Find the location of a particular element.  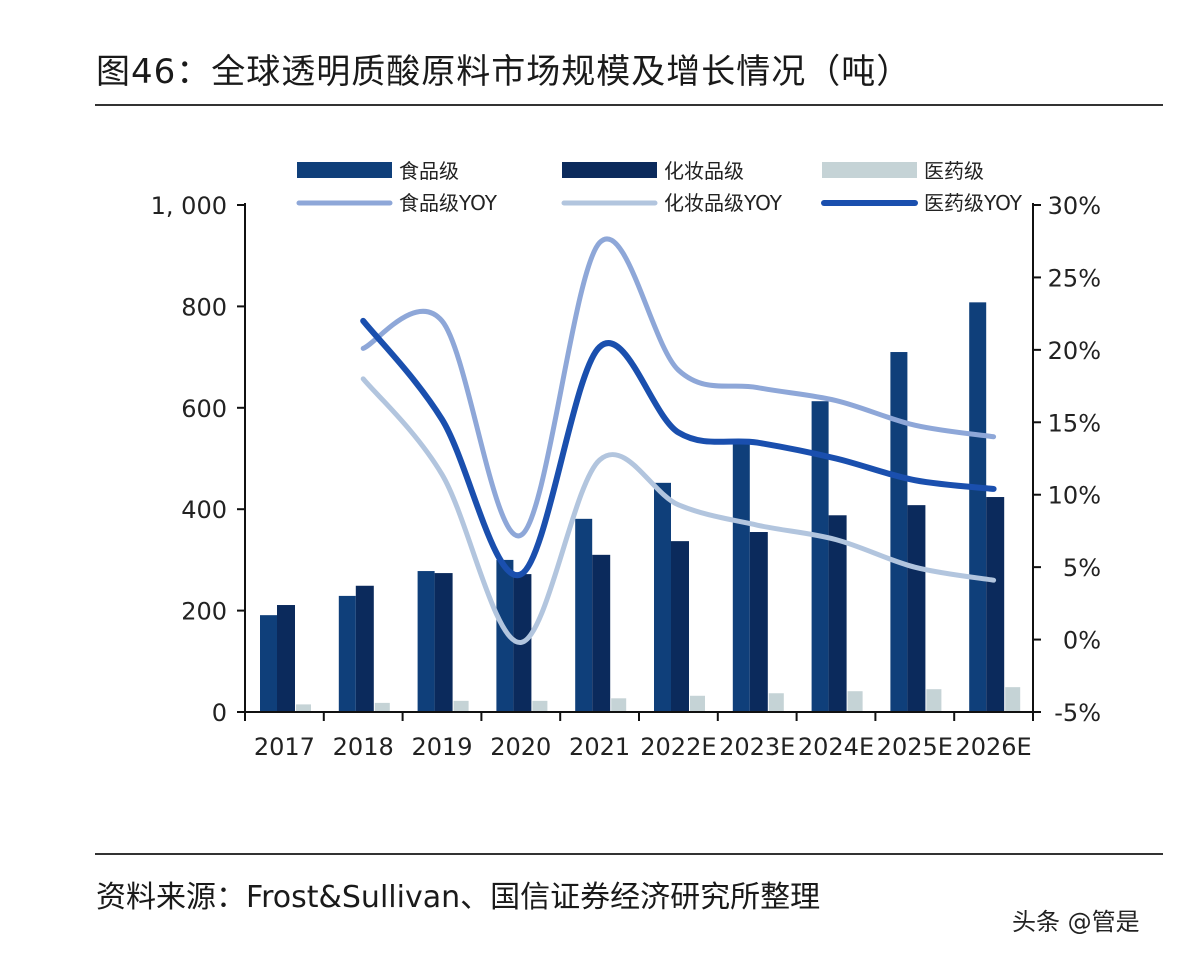

bar-1-2018 is located at coordinates (364, 648).